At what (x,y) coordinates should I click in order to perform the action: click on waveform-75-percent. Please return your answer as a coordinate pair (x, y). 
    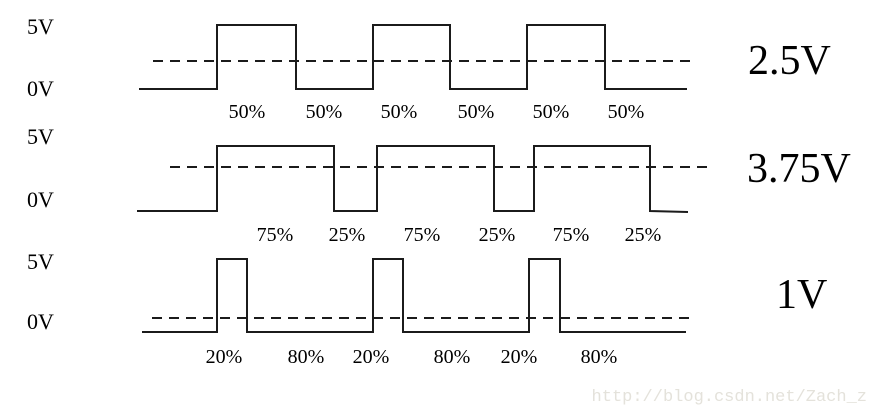
    Looking at the image, I should click on (413, 179).